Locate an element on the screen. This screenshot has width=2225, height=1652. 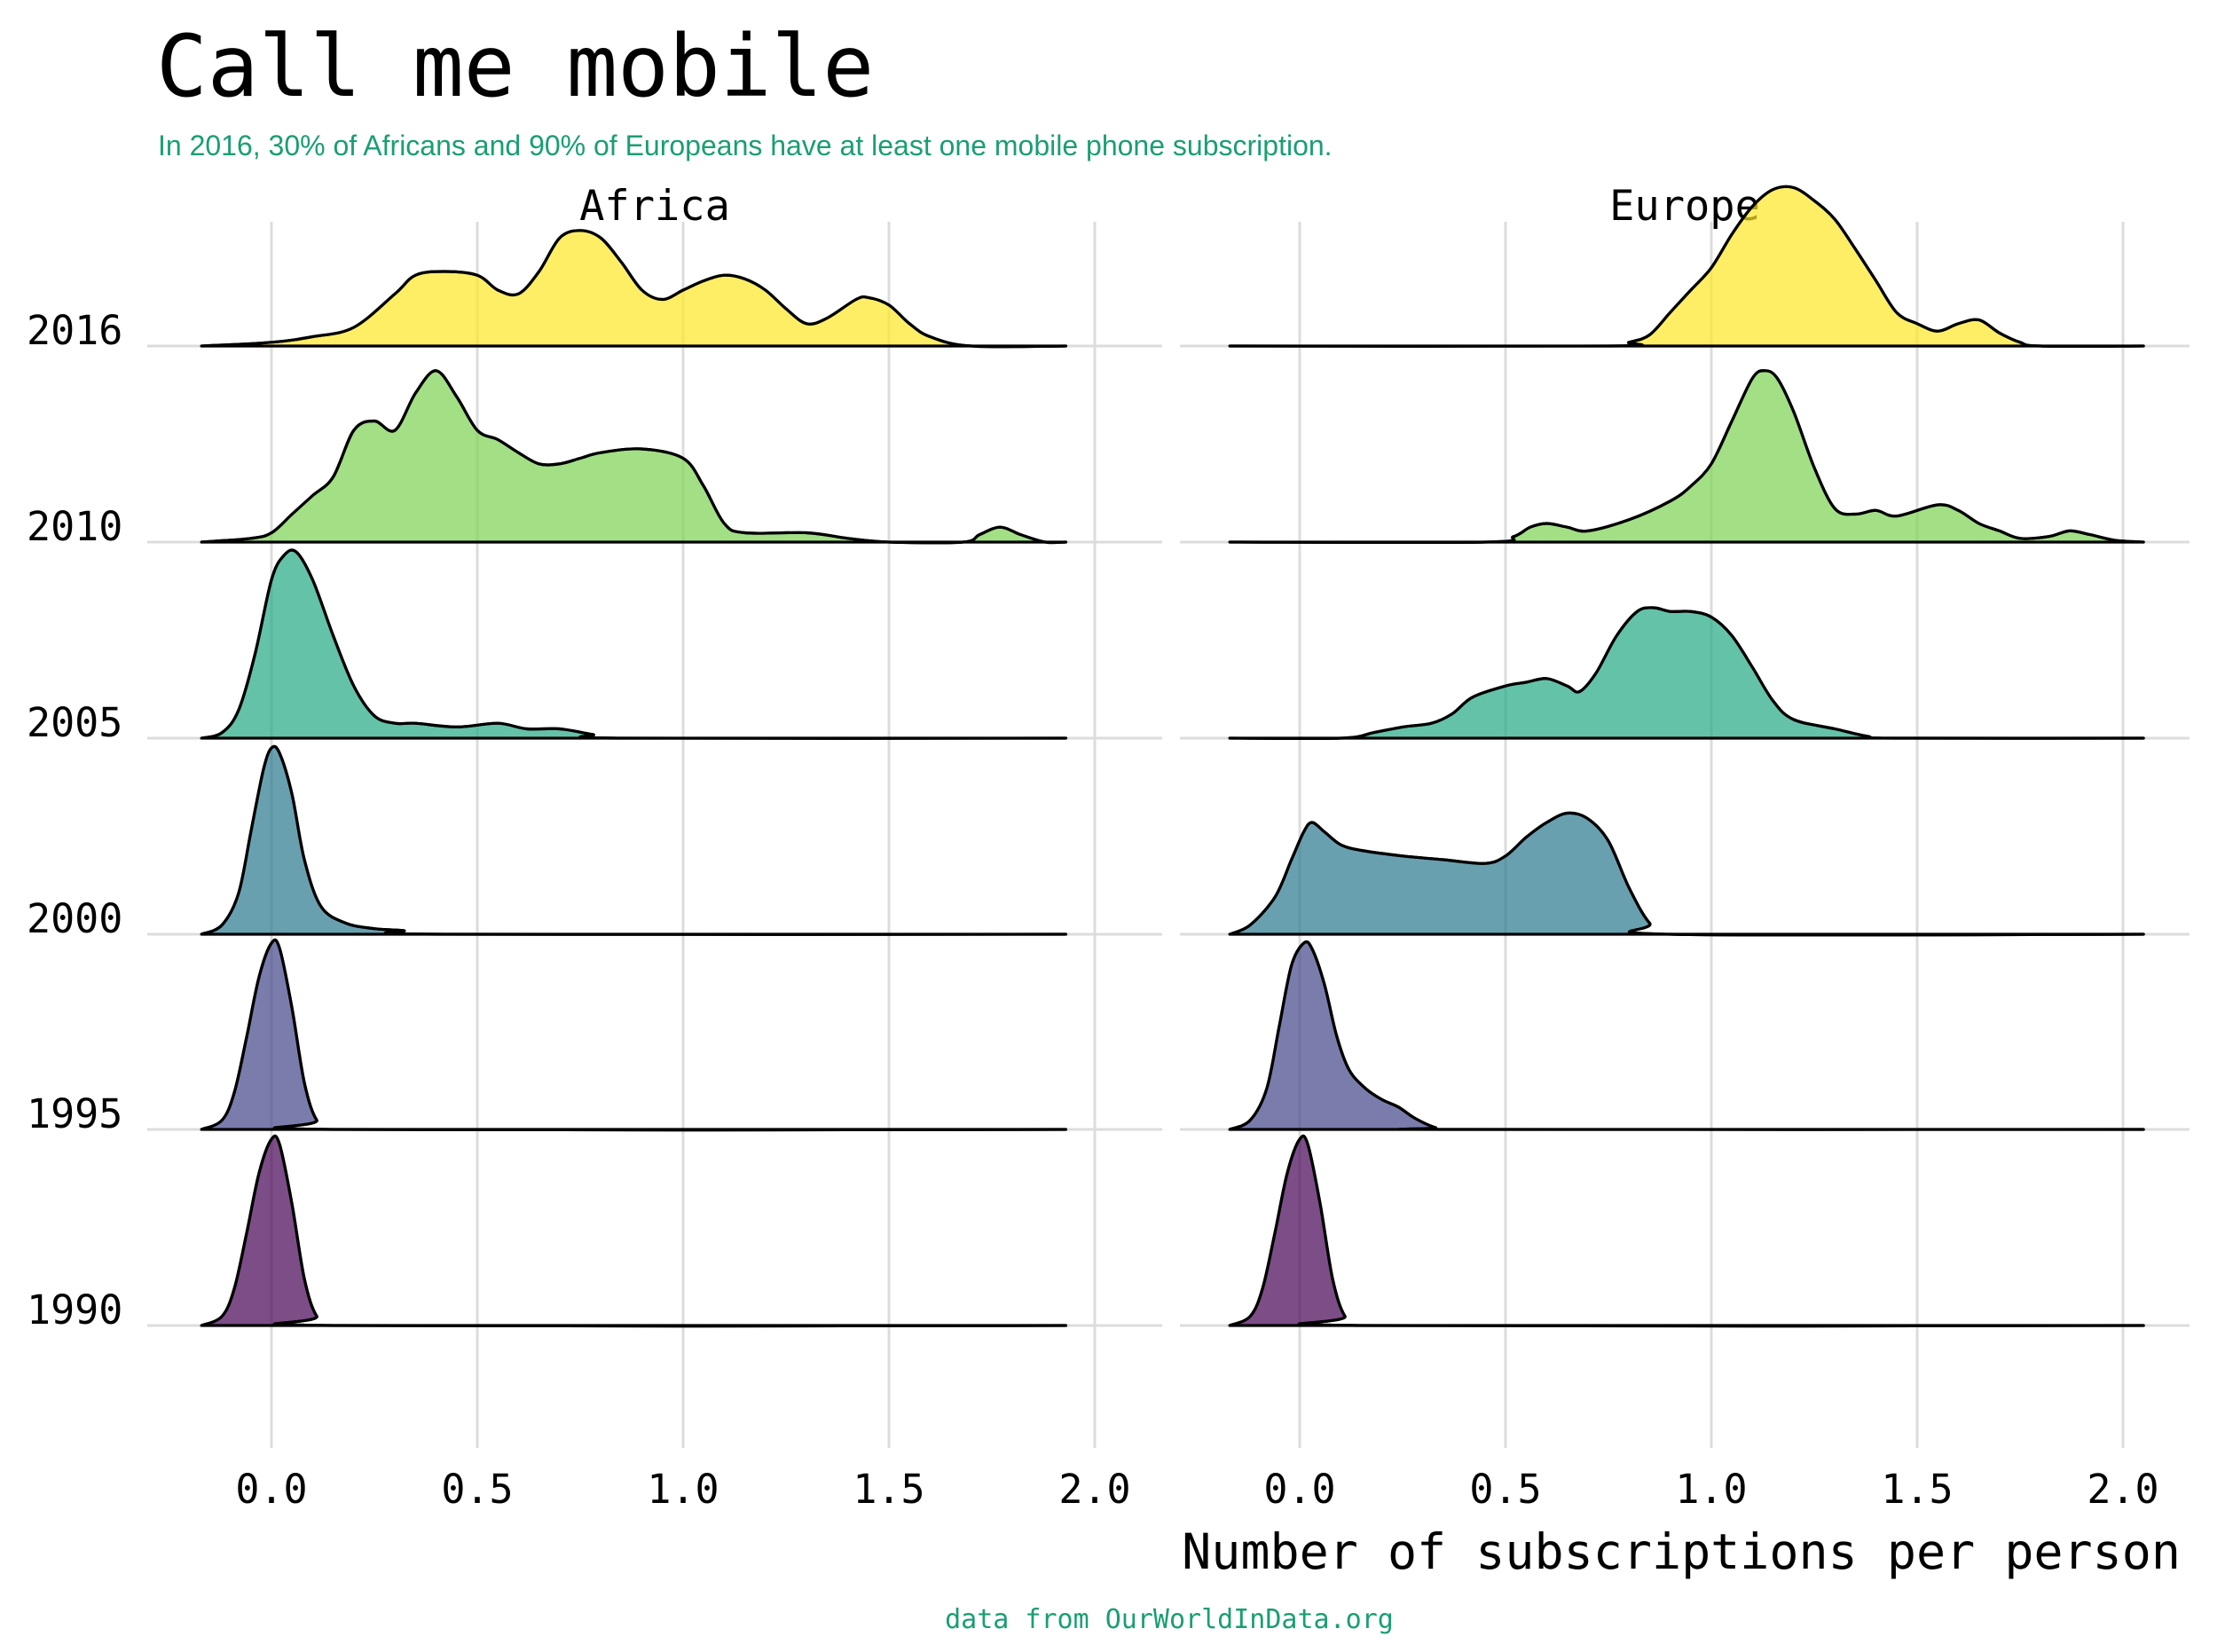
africa-x-tick-label-3: 1.5 is located at coordinates (889, 1489).